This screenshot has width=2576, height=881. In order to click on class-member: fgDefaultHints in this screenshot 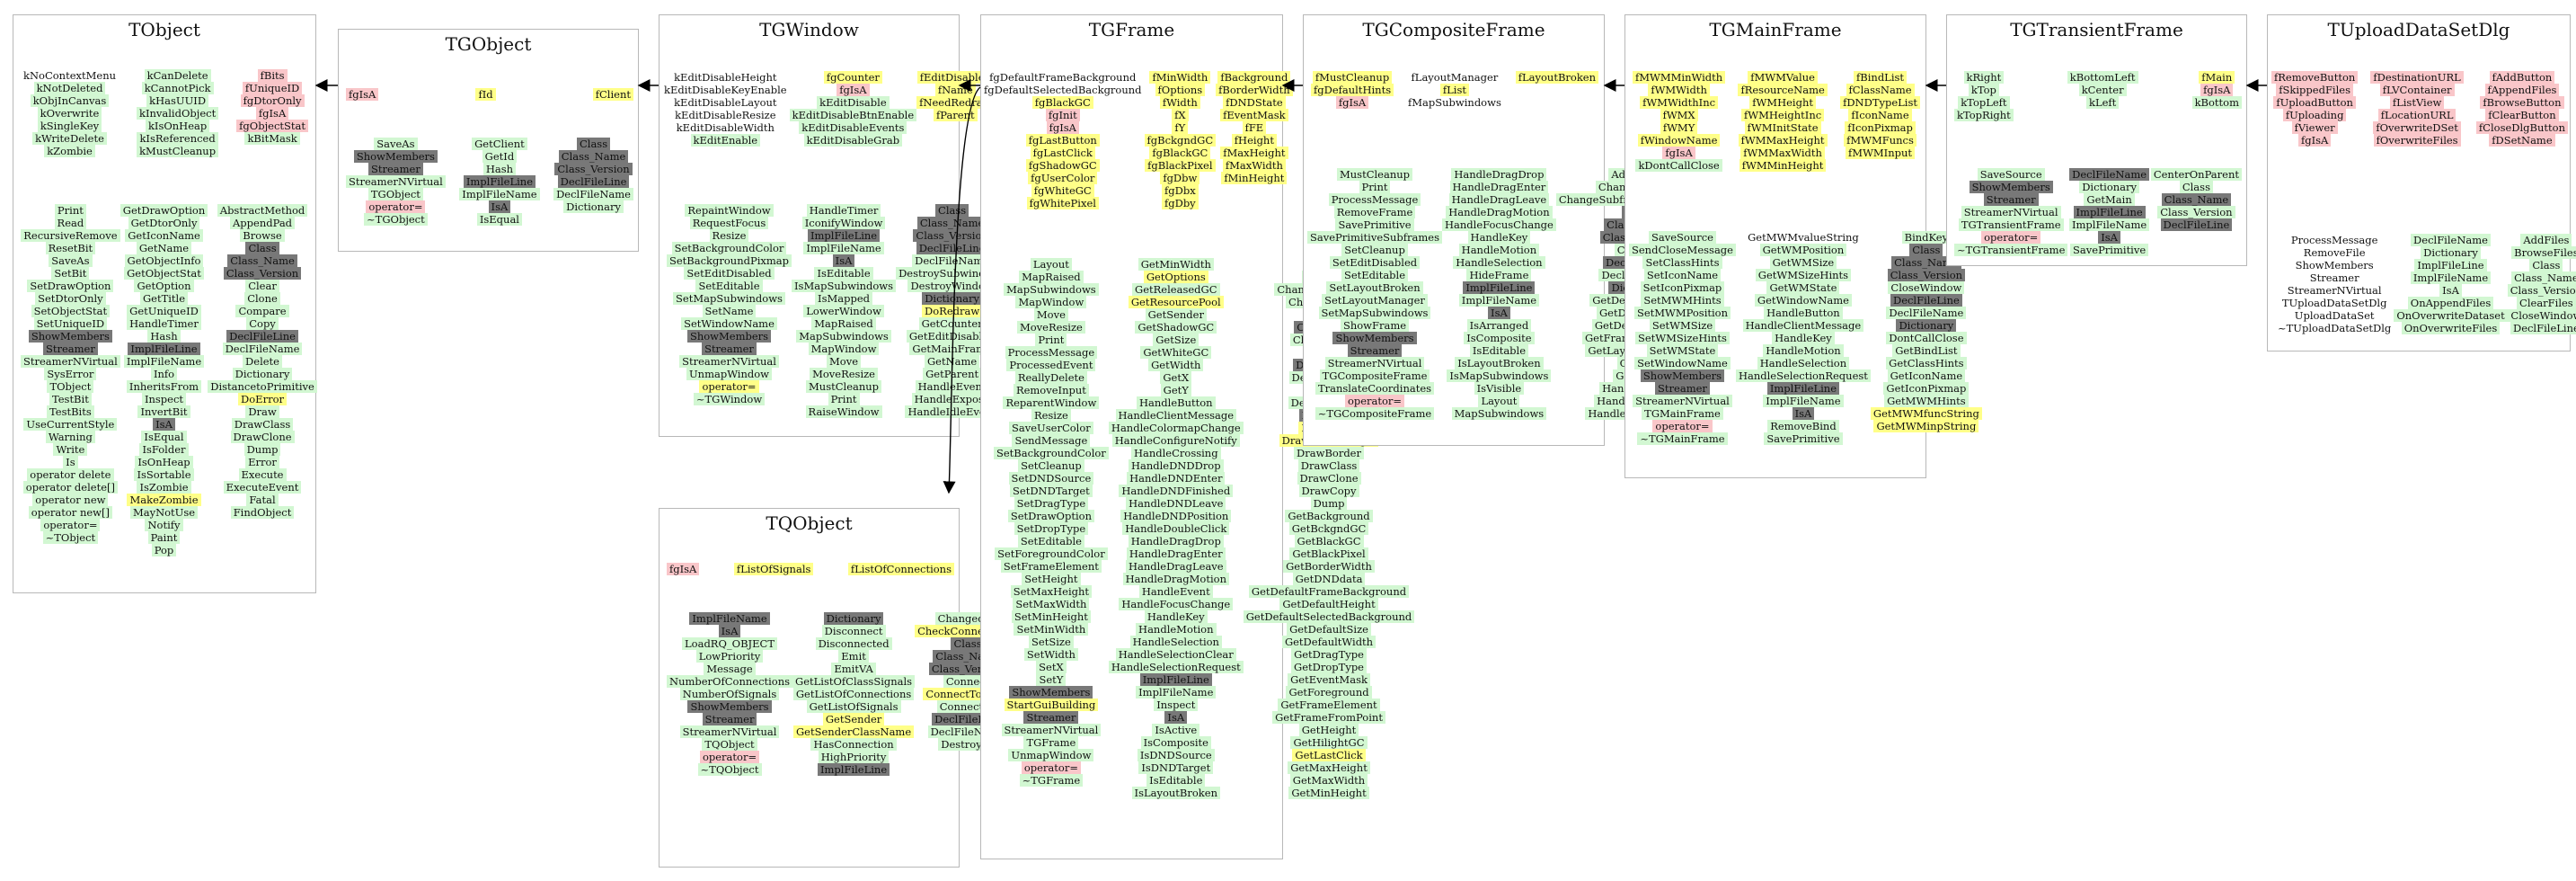, I will do `click(1352, 90)`.